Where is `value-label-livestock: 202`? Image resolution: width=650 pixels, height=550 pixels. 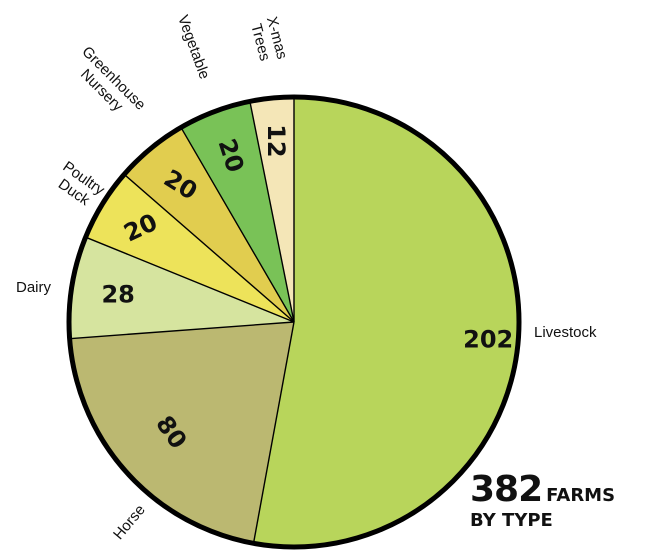 value-label-livestock: 202 is located at coordinates (488, 340).